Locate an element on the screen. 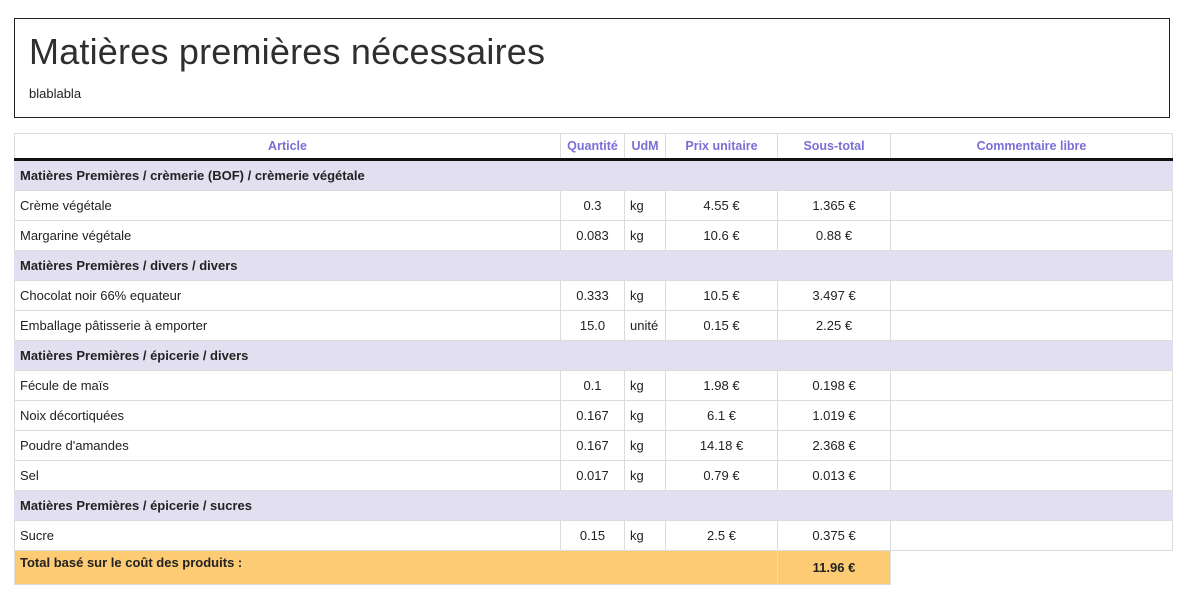  total-value: 11.96 € is located at coordinates (834, 567).